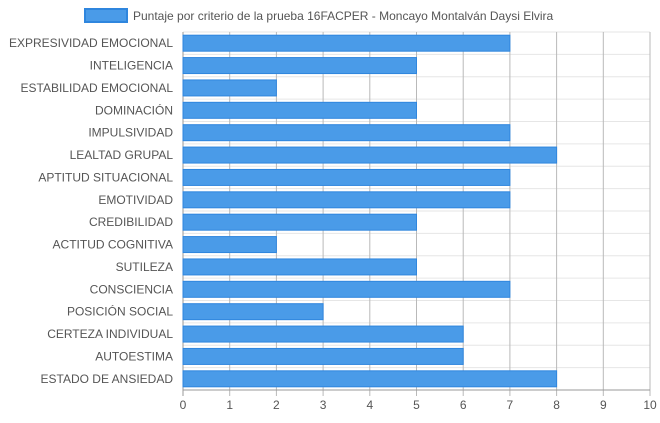  I want to click on x-tick-label: 8, so click(556, 405).